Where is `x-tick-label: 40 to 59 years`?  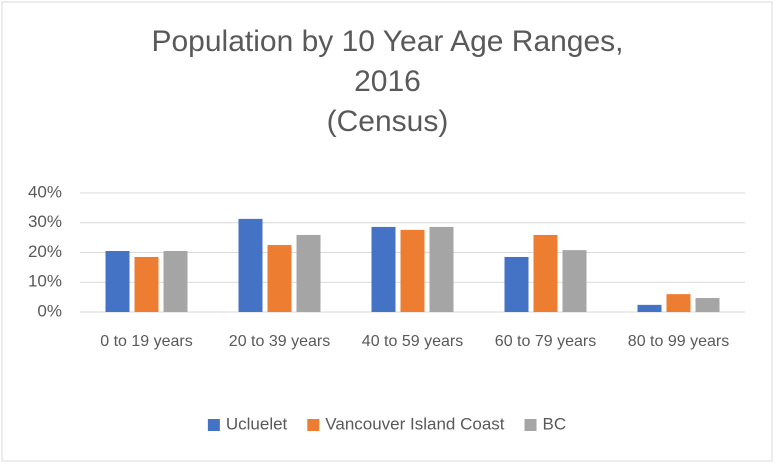
x-tick-label: 40 to 59 years is located at coordinates (412, 341).